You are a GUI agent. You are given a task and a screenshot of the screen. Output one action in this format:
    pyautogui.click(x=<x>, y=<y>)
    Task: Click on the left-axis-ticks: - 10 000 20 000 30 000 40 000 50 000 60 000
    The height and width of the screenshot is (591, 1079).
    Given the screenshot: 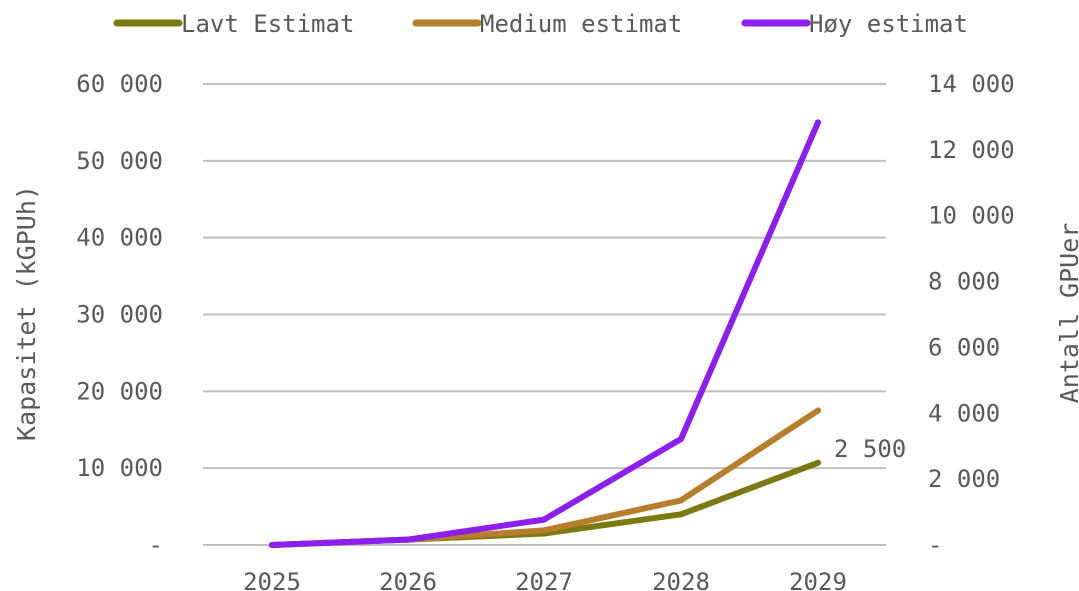 What is the action you would take?
    pyautogui.click(x=119, y=314)
    